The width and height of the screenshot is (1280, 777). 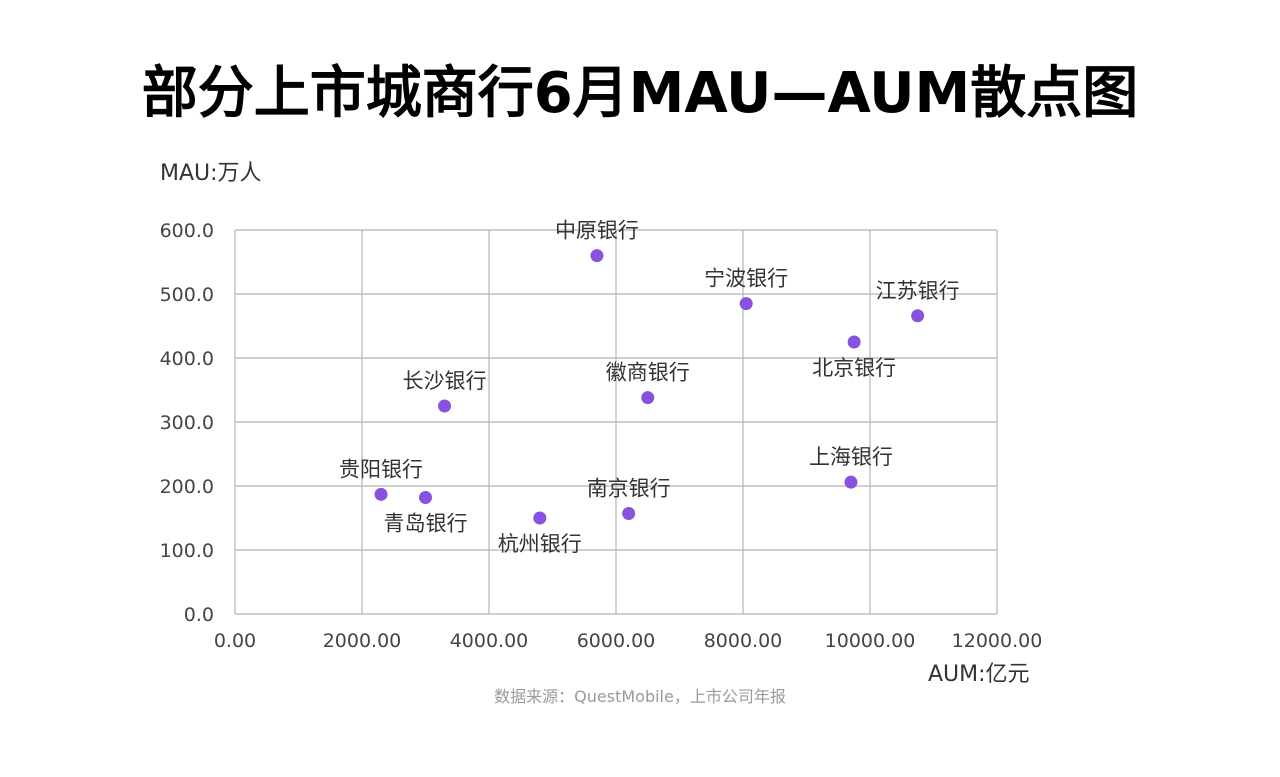 What do you see at coordinates (187, 423) in the screenshot?
I see `y-tick-label: 300.0` at bounding box center [187, 423].